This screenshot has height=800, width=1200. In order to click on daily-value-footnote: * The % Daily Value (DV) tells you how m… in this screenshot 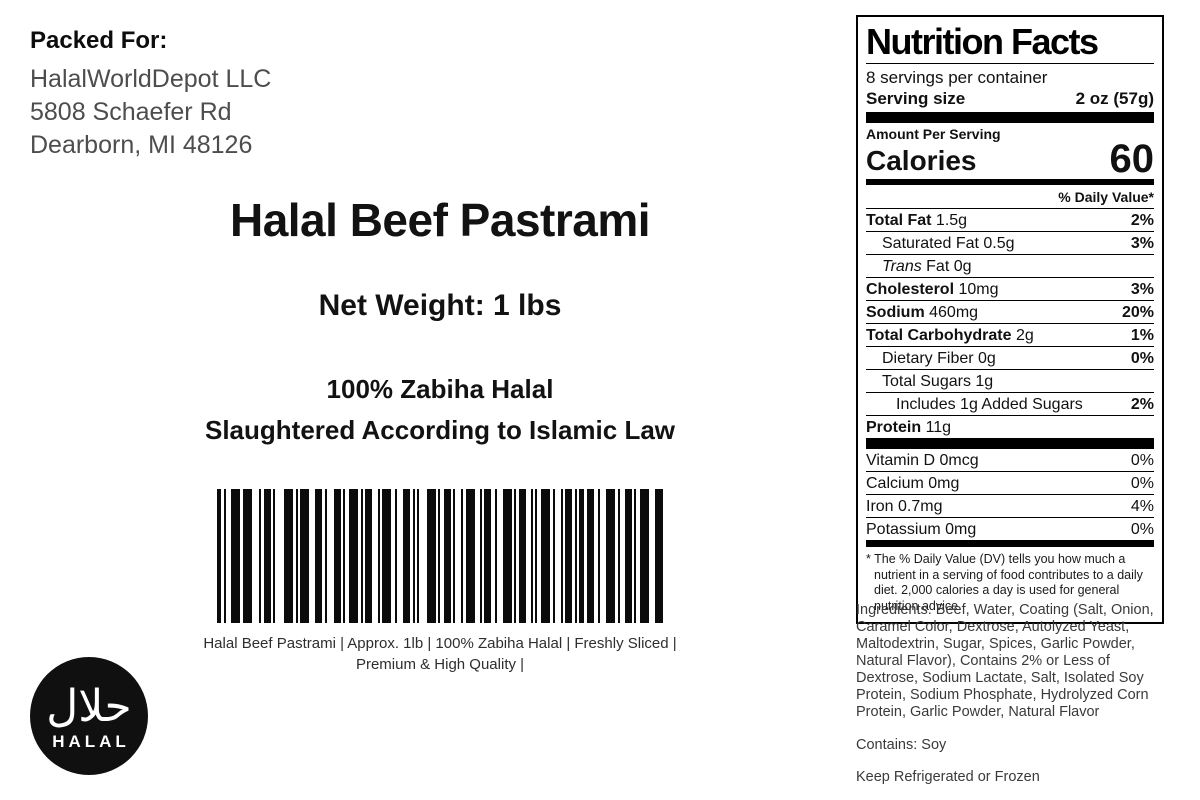, I will do `click(1004, 582)`.